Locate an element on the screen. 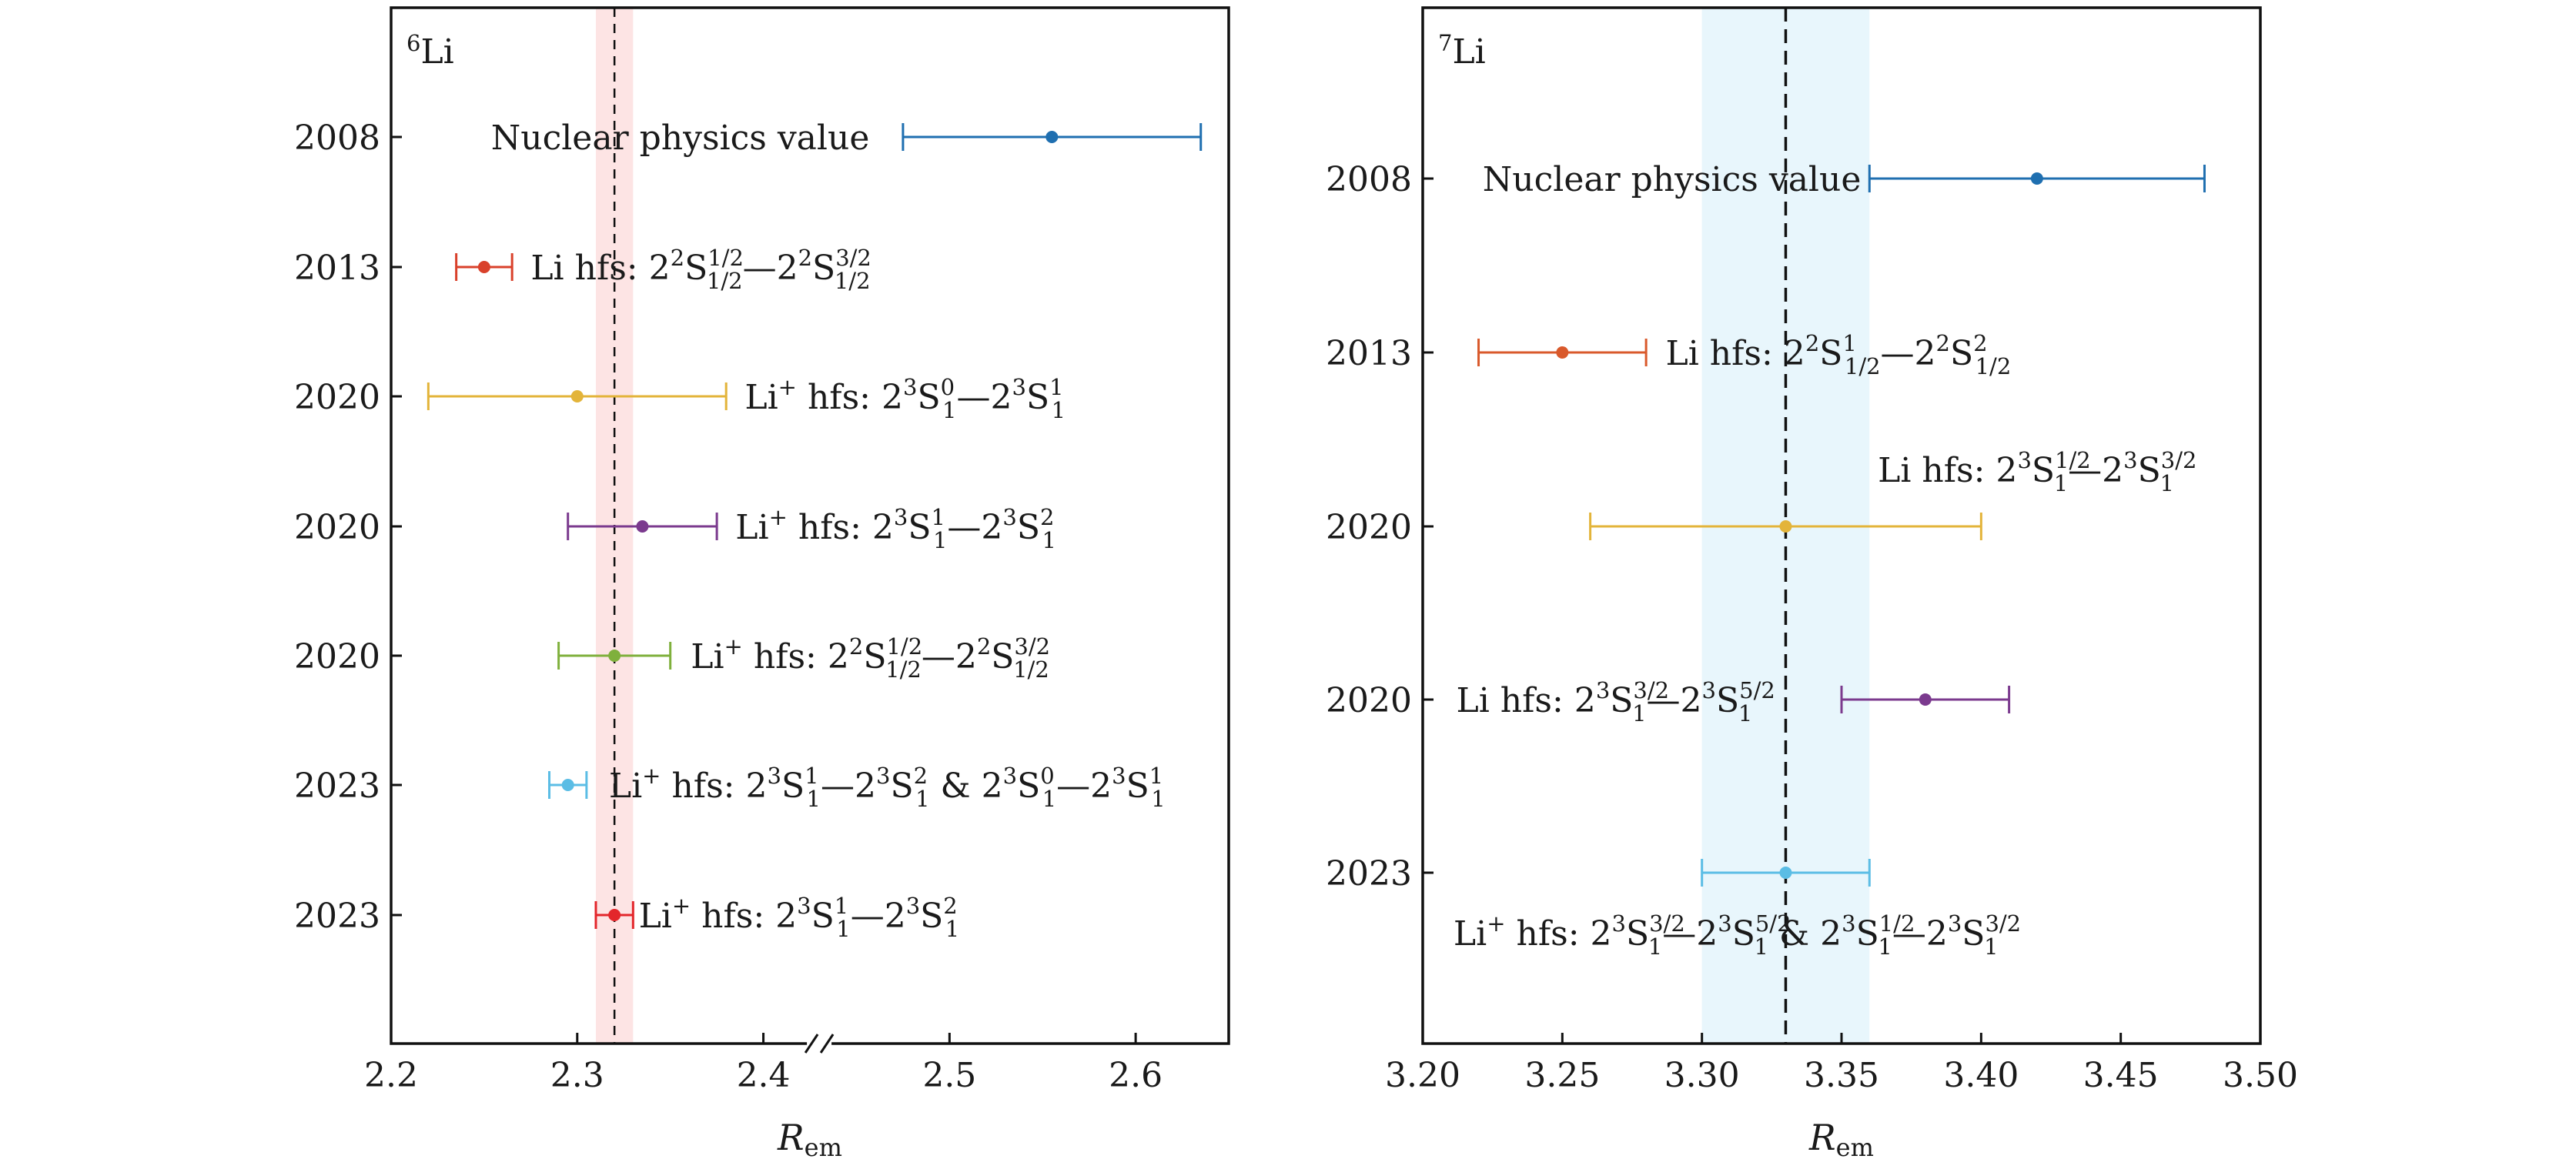 The width and height of the screenshot is (2576, 1159). x-tick-label: 3.30 is located at coordinates (1702, 1075).